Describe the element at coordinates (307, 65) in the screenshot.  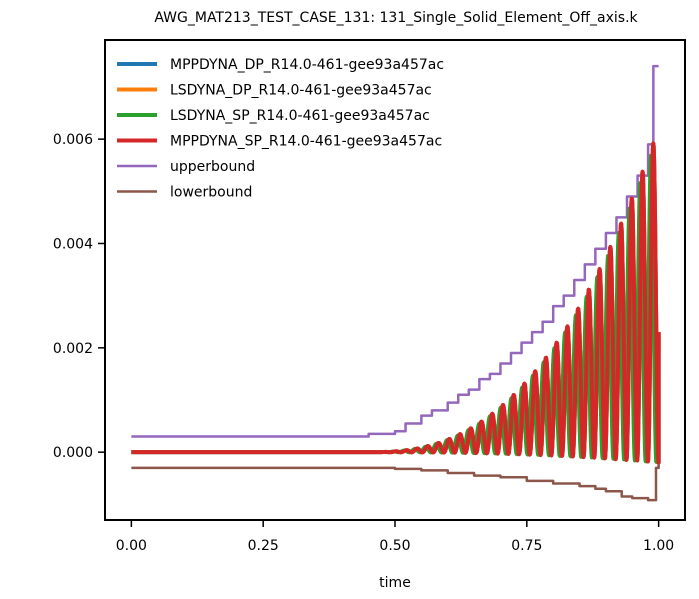
I see `legend-label: MPPDYNA_DP_R14.0-461-gee93a457ac` at that location.